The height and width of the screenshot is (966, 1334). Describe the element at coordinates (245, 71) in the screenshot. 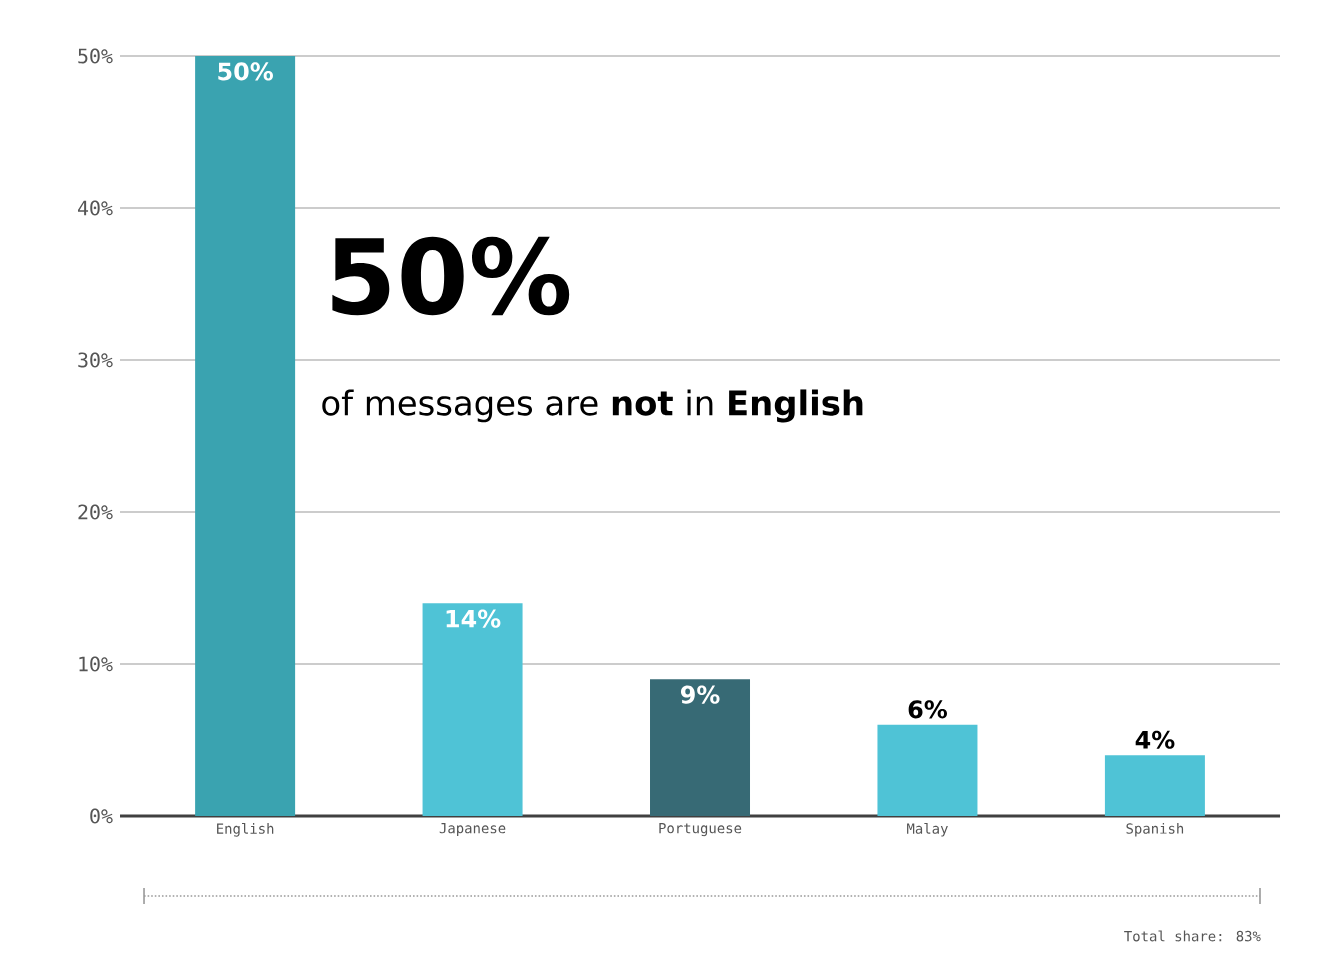

I see `data-label: 50%` at that location.